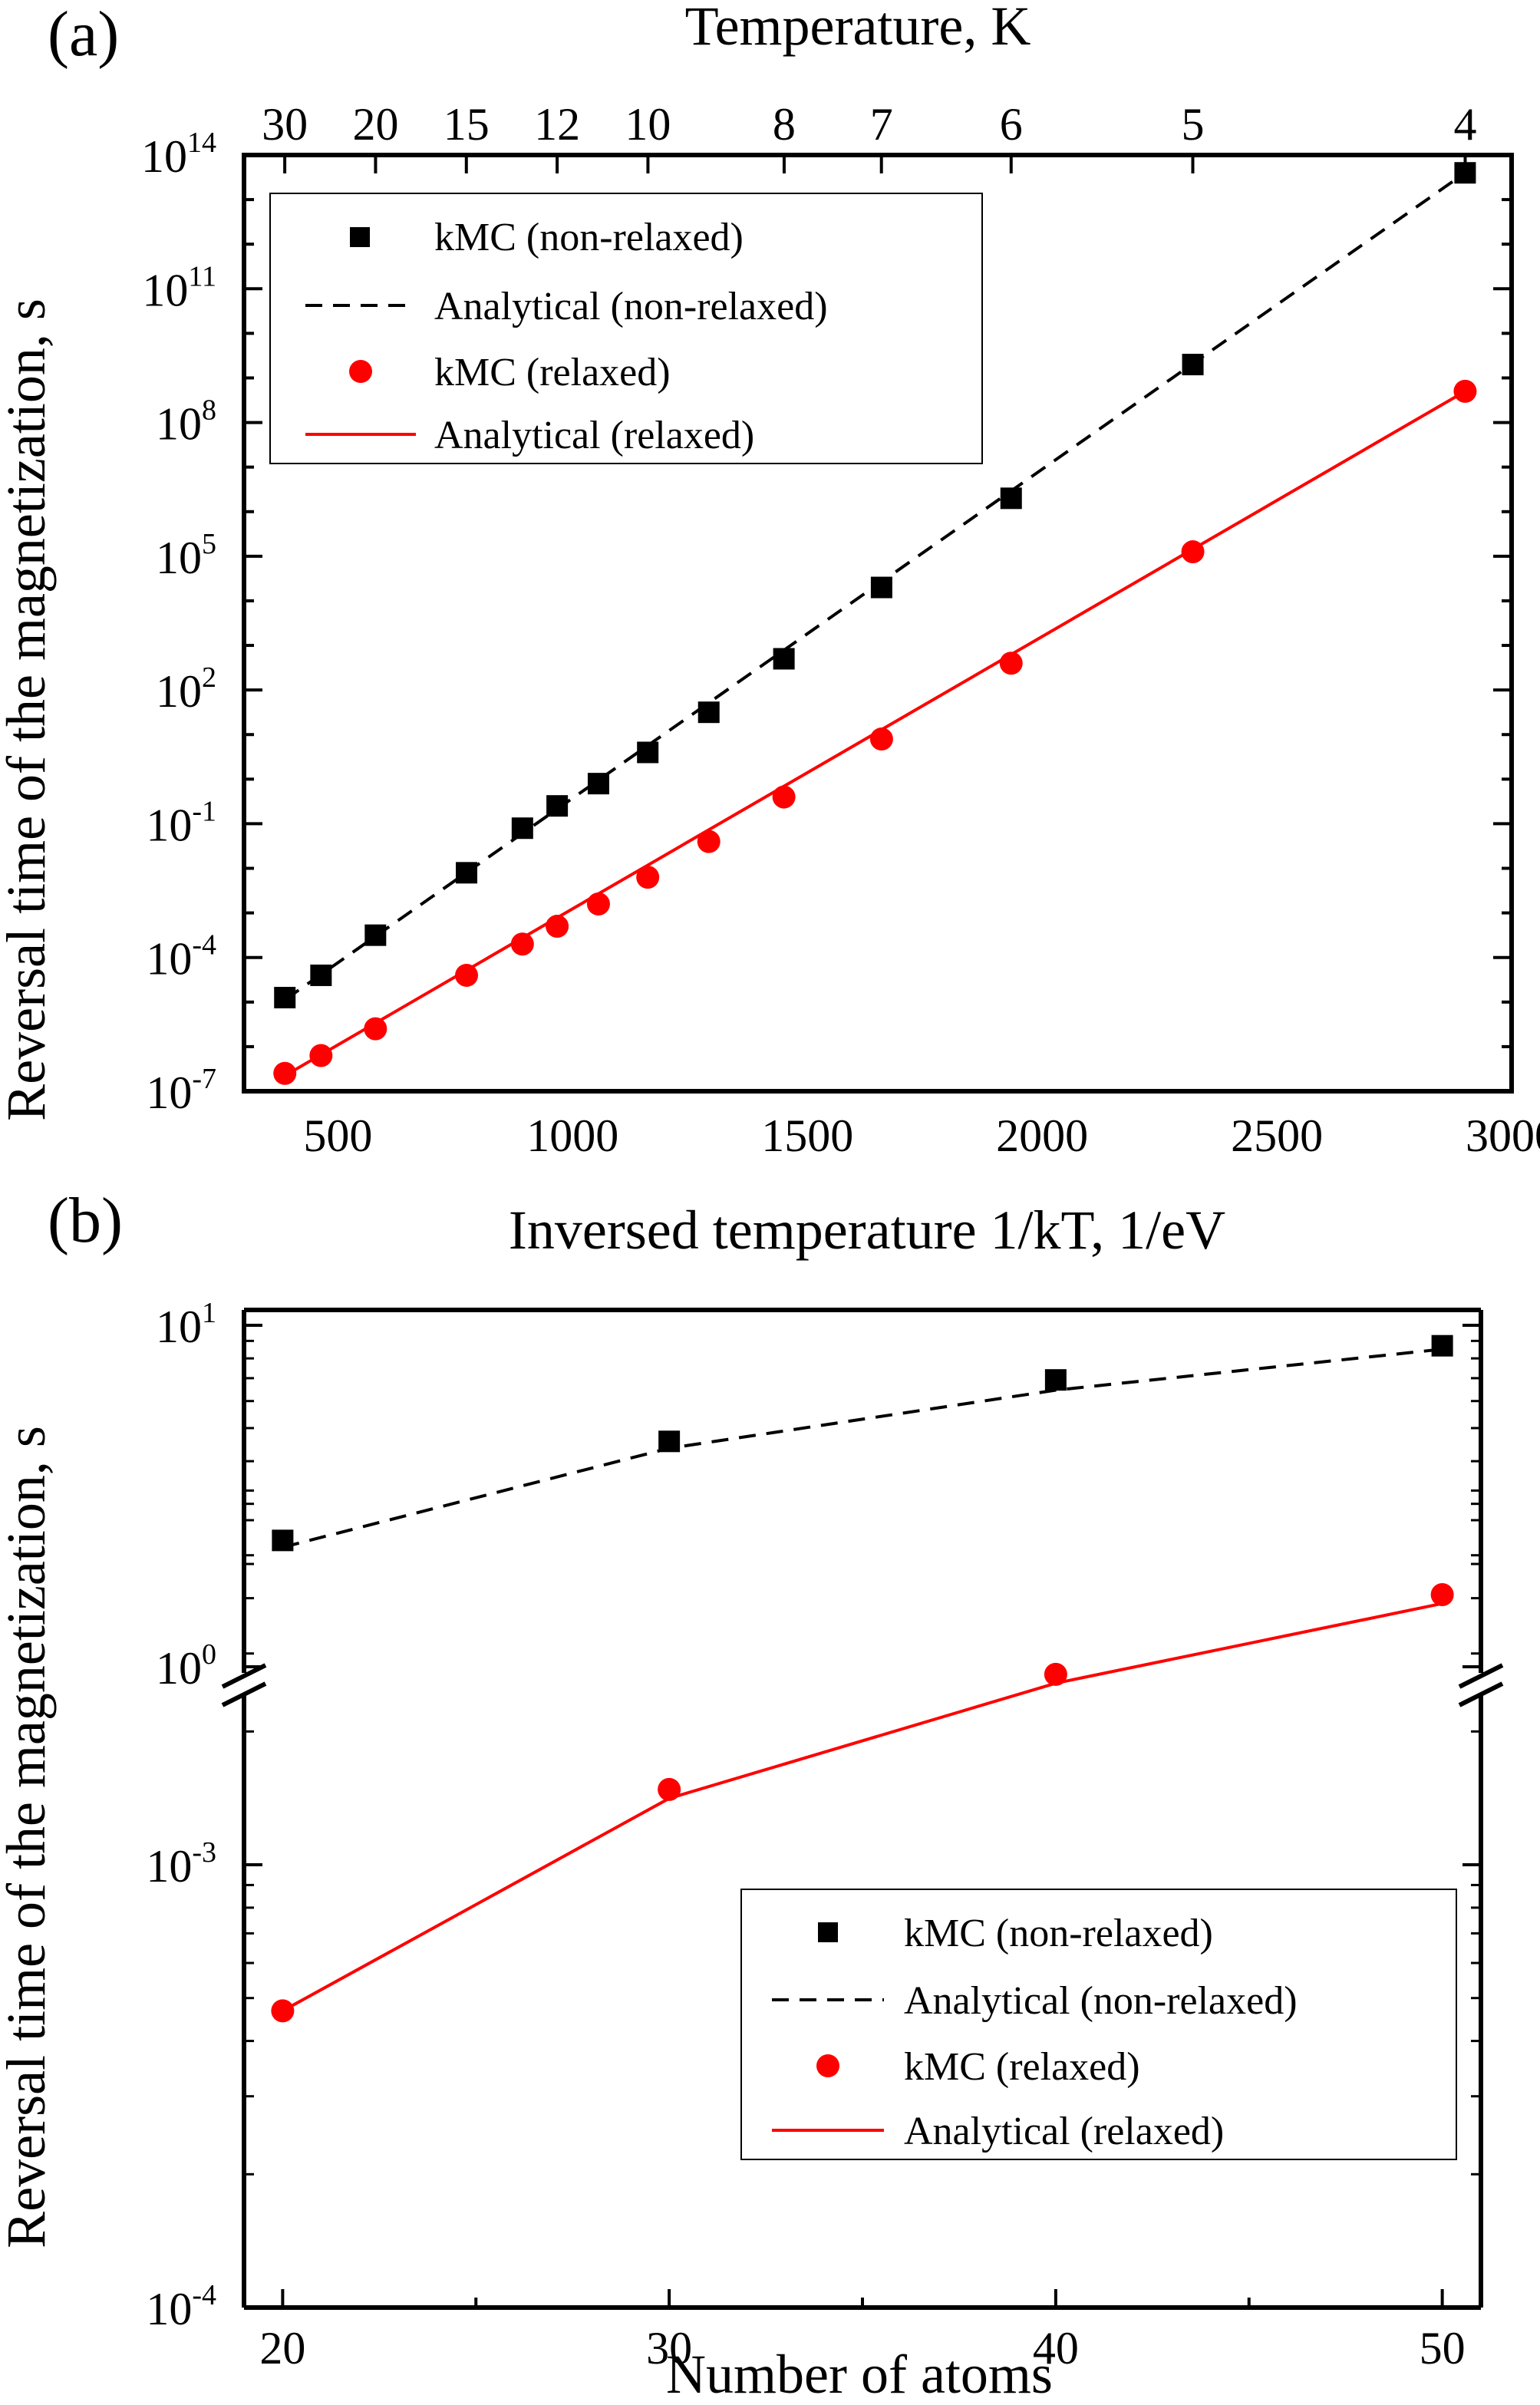 The width and height of the screenshot is (1540, 2405). I want to click on panel-a-y-tick-label-exponent: -4, so click(204, 945).